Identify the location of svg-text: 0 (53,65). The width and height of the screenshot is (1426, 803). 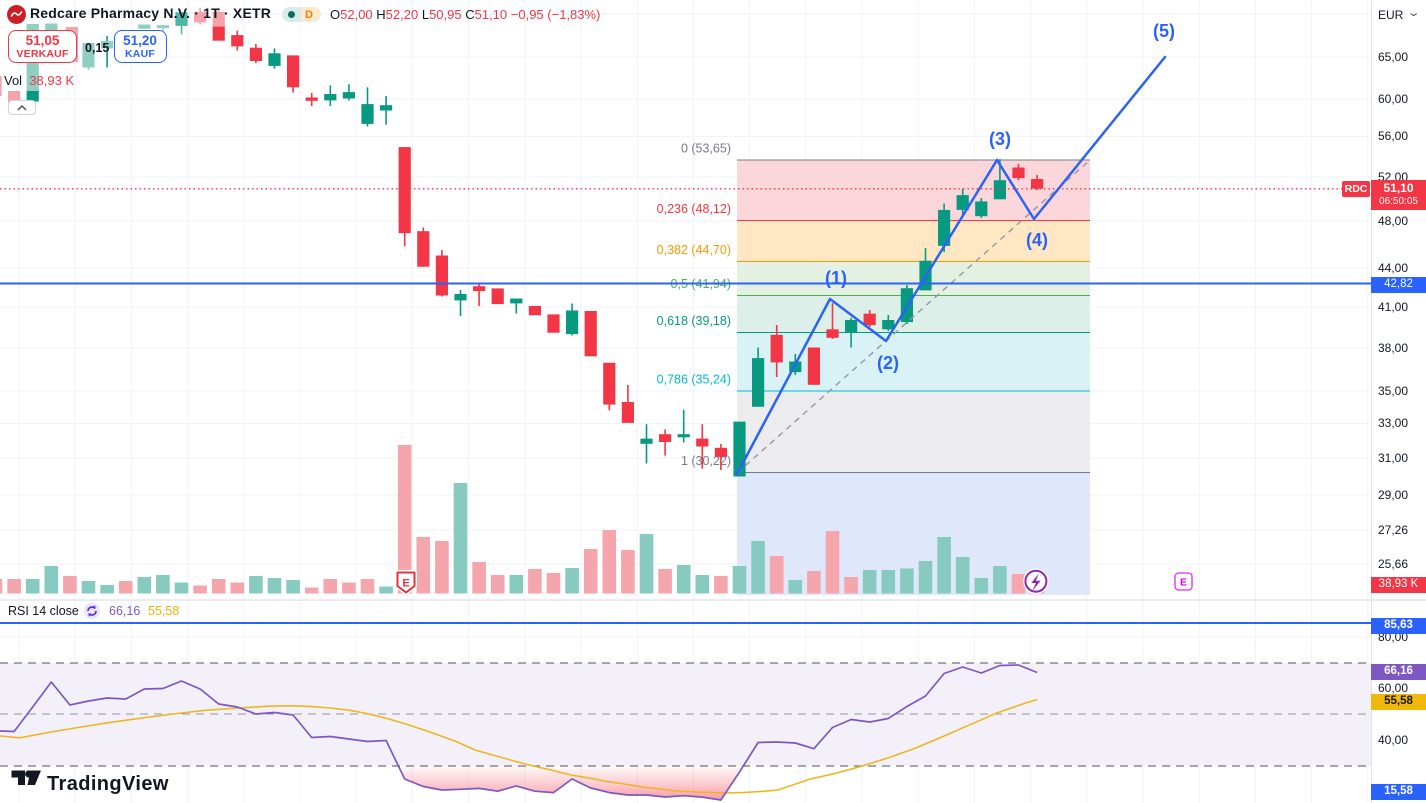
(706, 149).